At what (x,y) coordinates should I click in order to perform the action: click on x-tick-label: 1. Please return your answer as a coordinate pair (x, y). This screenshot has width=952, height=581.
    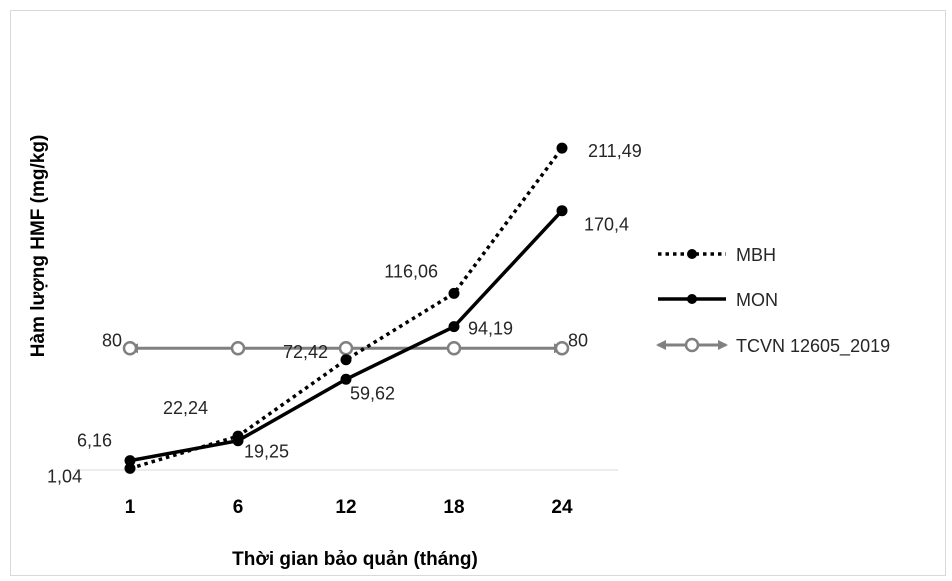
    Looking at the image, I should click on (130, 507).